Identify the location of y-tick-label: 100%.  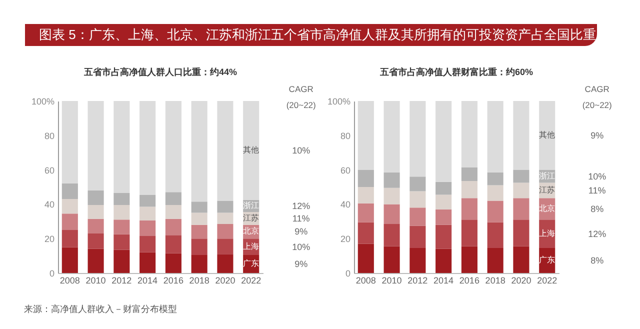
(42, 101).